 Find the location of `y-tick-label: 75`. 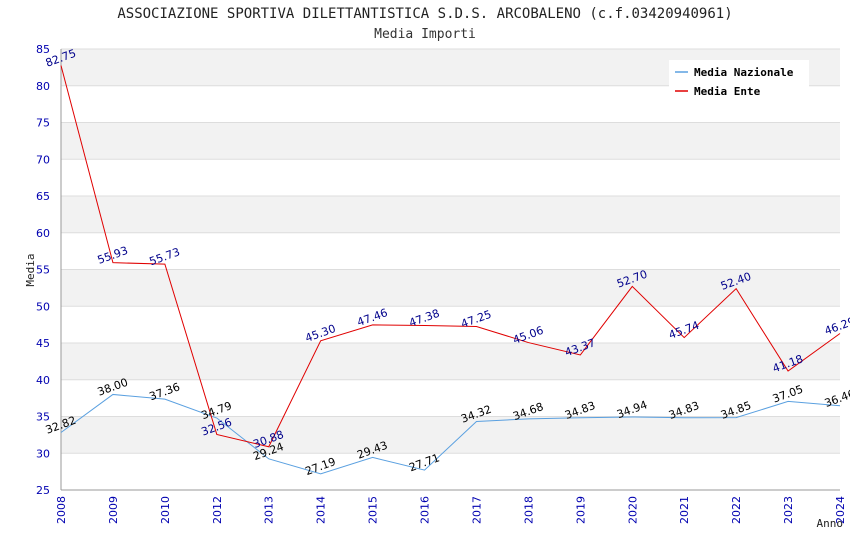

y-tick-label: 75 is located at coordinates (43, 123).